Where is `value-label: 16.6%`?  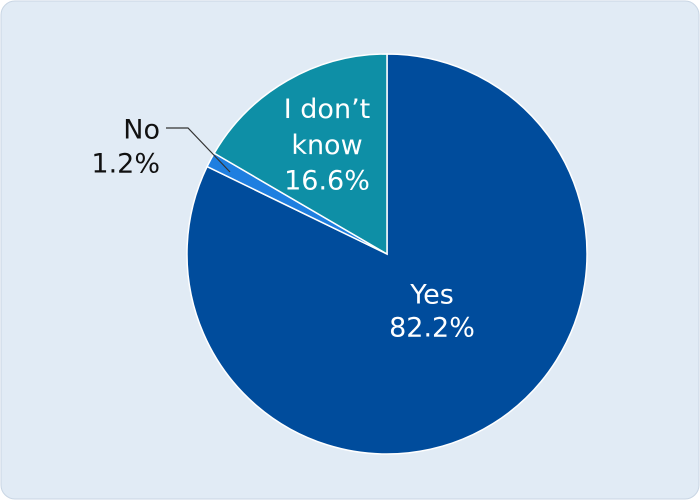
value-label: 16.6% is located at coordinates (327, 181).